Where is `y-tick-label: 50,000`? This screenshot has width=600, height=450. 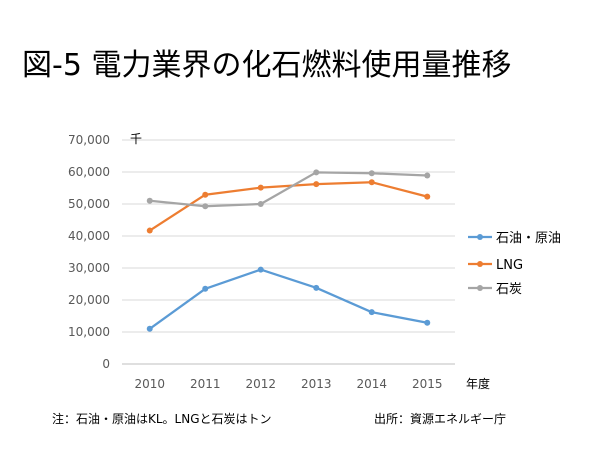
y-tick-label: 50,000 is located at coordinates (89, 204).